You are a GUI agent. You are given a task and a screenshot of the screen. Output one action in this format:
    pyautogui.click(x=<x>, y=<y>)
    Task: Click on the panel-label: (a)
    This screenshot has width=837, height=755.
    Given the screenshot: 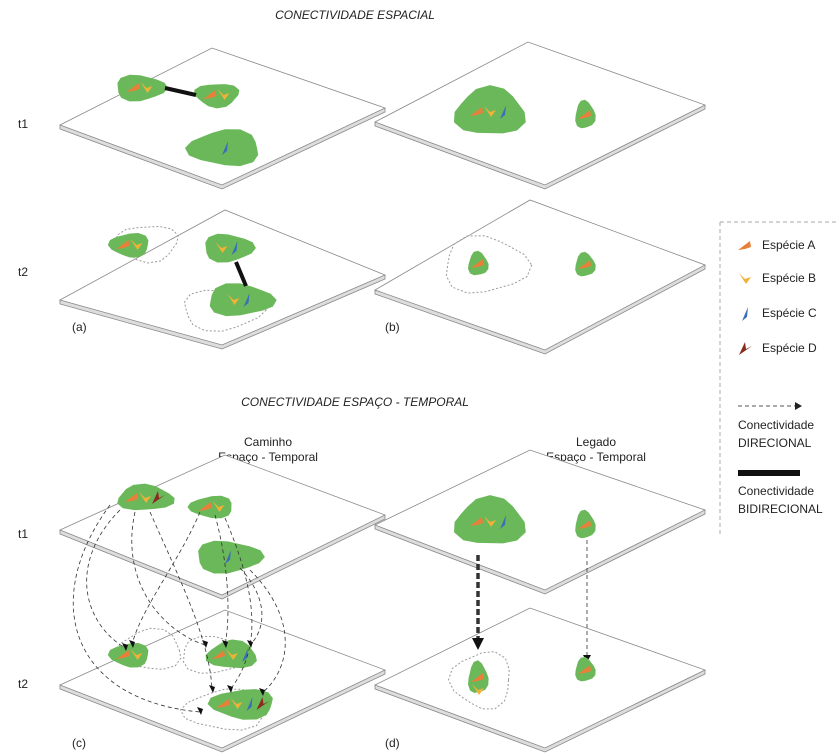 What is the action you would take?
    pyautogui.click(x=79, y=327)
    